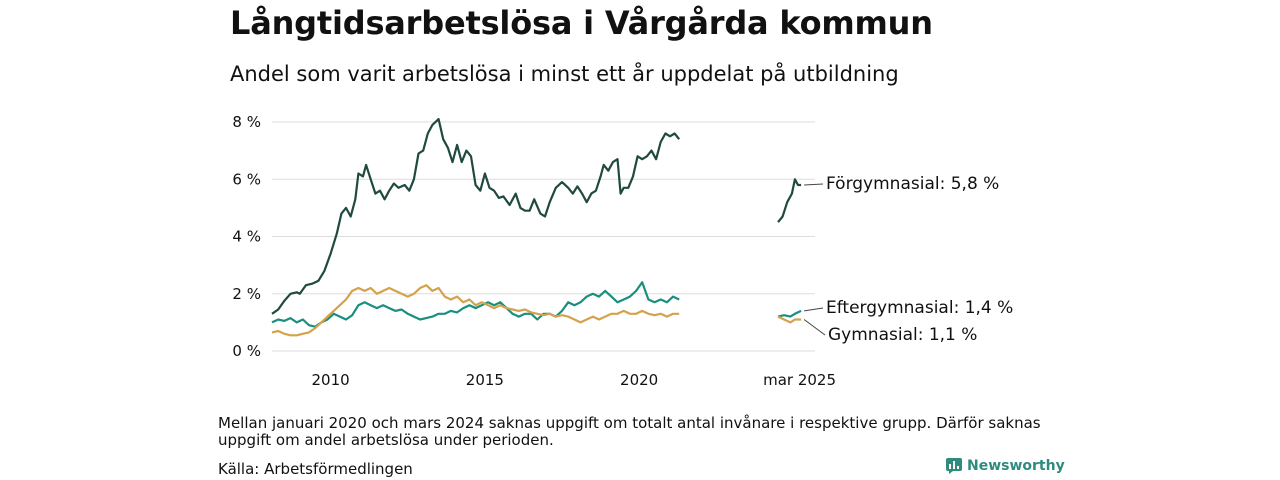 Image resolution: width=1280 pixels, height=480 pixels. I want to click on series-label-eftergymnasial: Eftergymnasial: 1,4 %, so click(919, 308).